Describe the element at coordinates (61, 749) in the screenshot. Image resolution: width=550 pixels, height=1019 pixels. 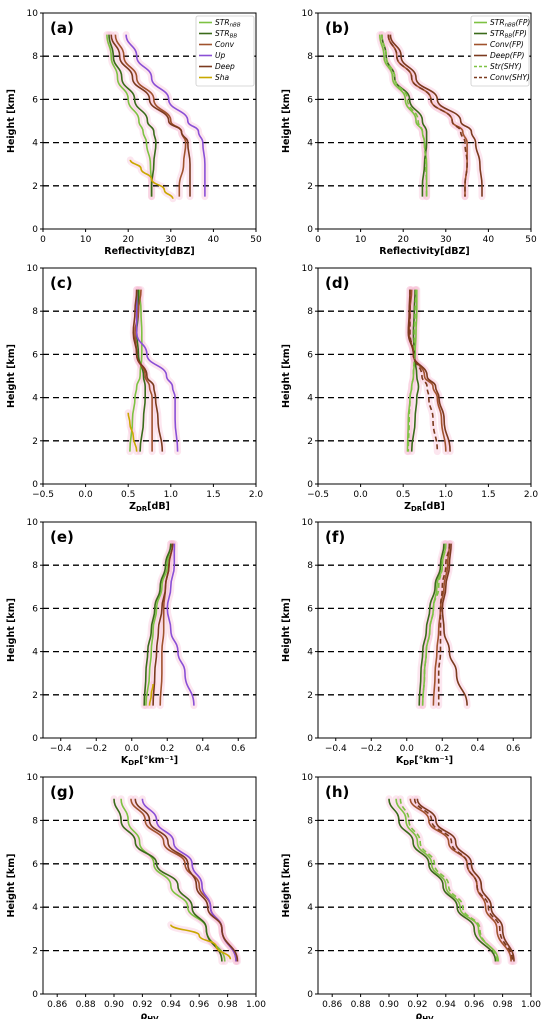
I see `x-tick-label: −0.4` at that location.